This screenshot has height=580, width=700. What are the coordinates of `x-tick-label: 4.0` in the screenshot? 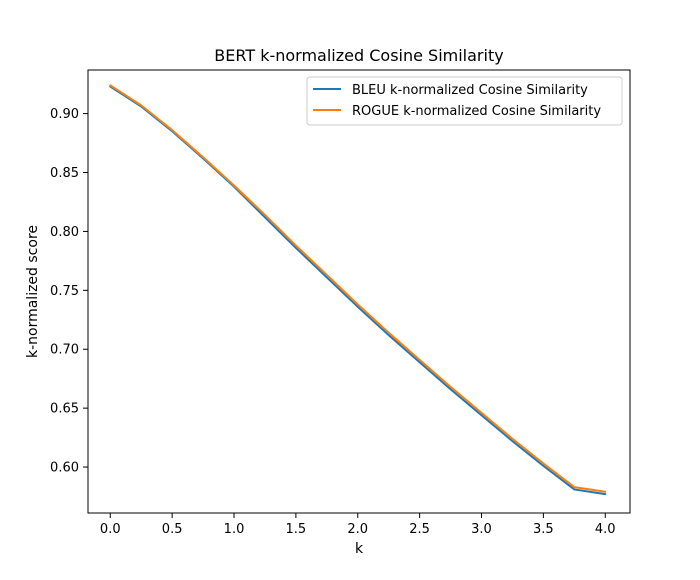 It's located at (605, 529).